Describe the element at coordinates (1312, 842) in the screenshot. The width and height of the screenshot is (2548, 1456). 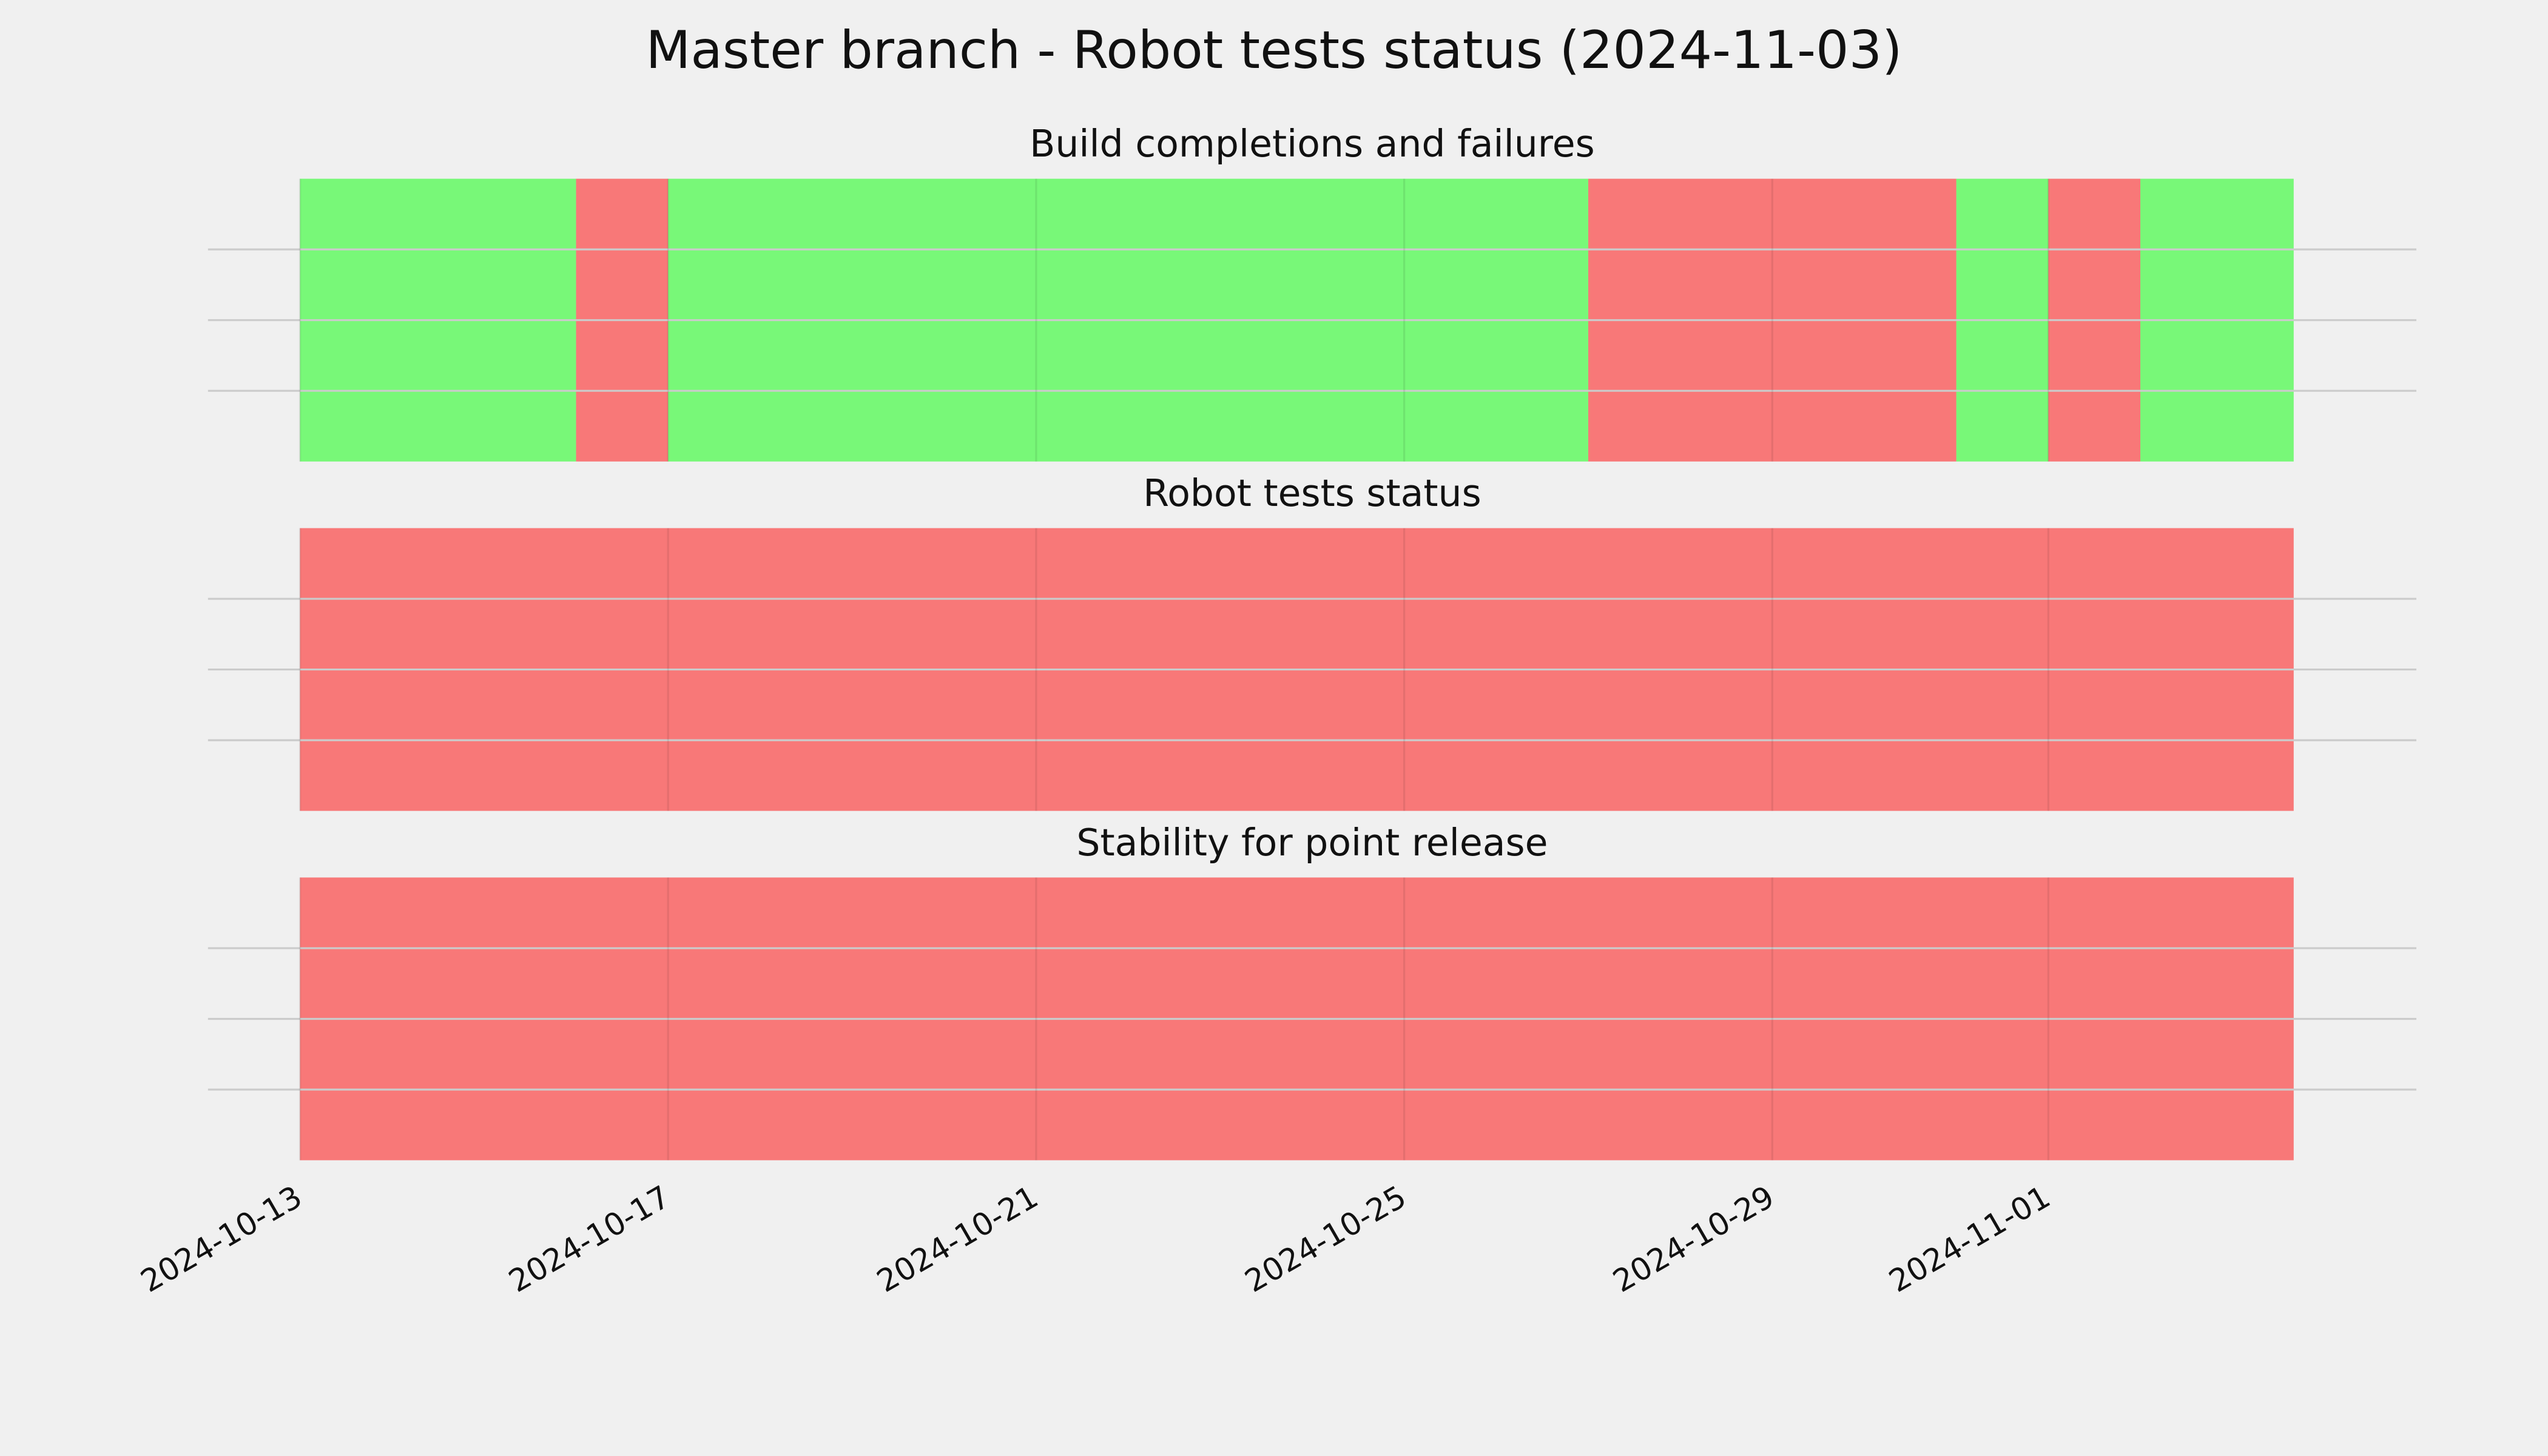
I see `panel-title: Stability for point release` at that location.